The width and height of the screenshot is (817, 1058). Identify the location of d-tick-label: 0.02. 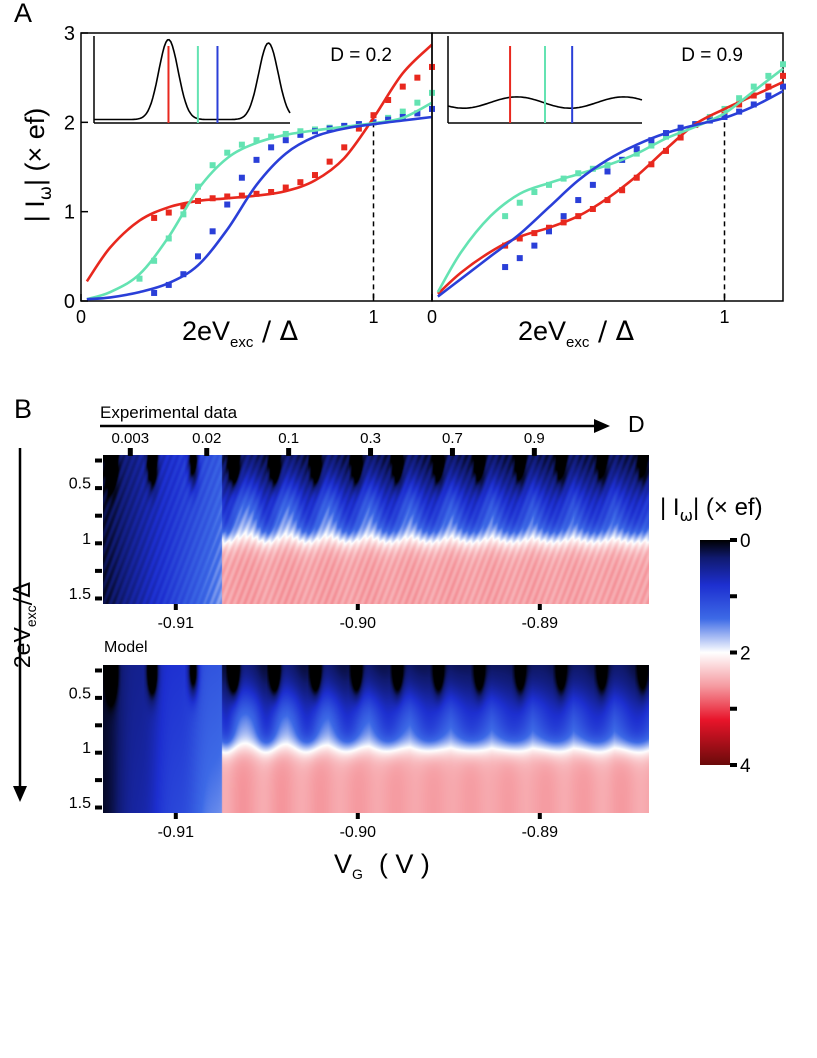
(206, 438).